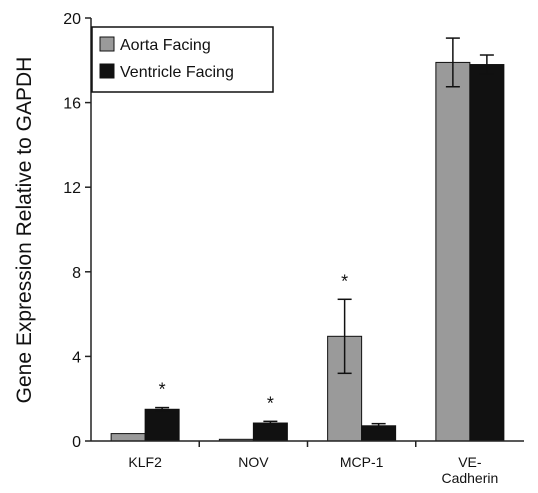 Image resolution: width=538 pixels, height=493 pixels. I want to click on aorta-facing-legend-label: Aorta Facing, so click(165, 45).